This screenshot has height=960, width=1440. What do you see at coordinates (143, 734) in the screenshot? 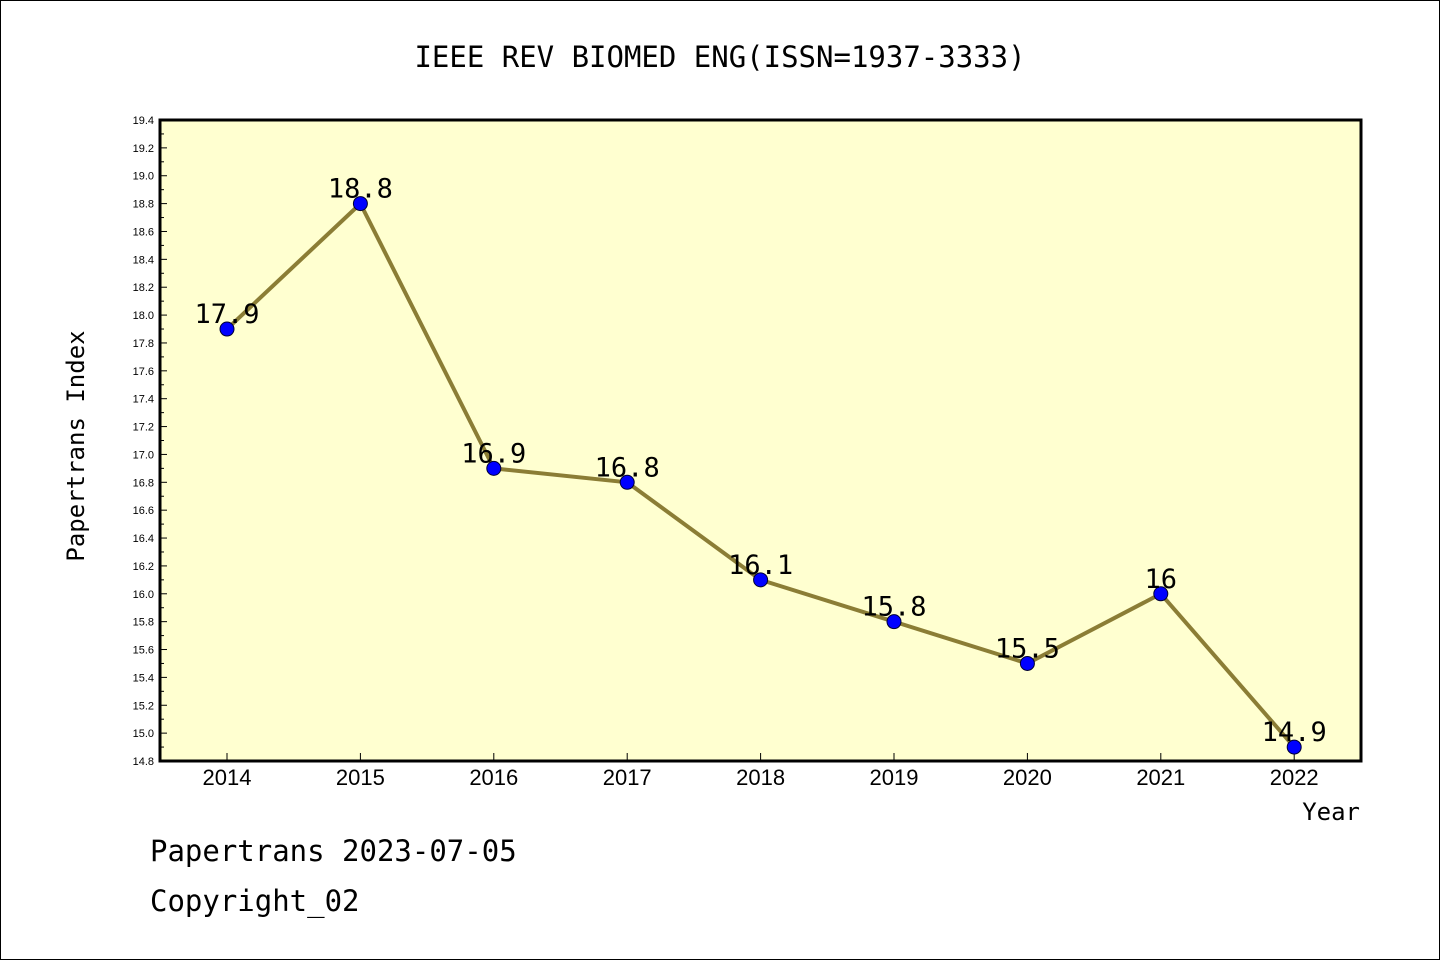
I see `y-tick-label: 15.0` at bounding box center [143, 734].